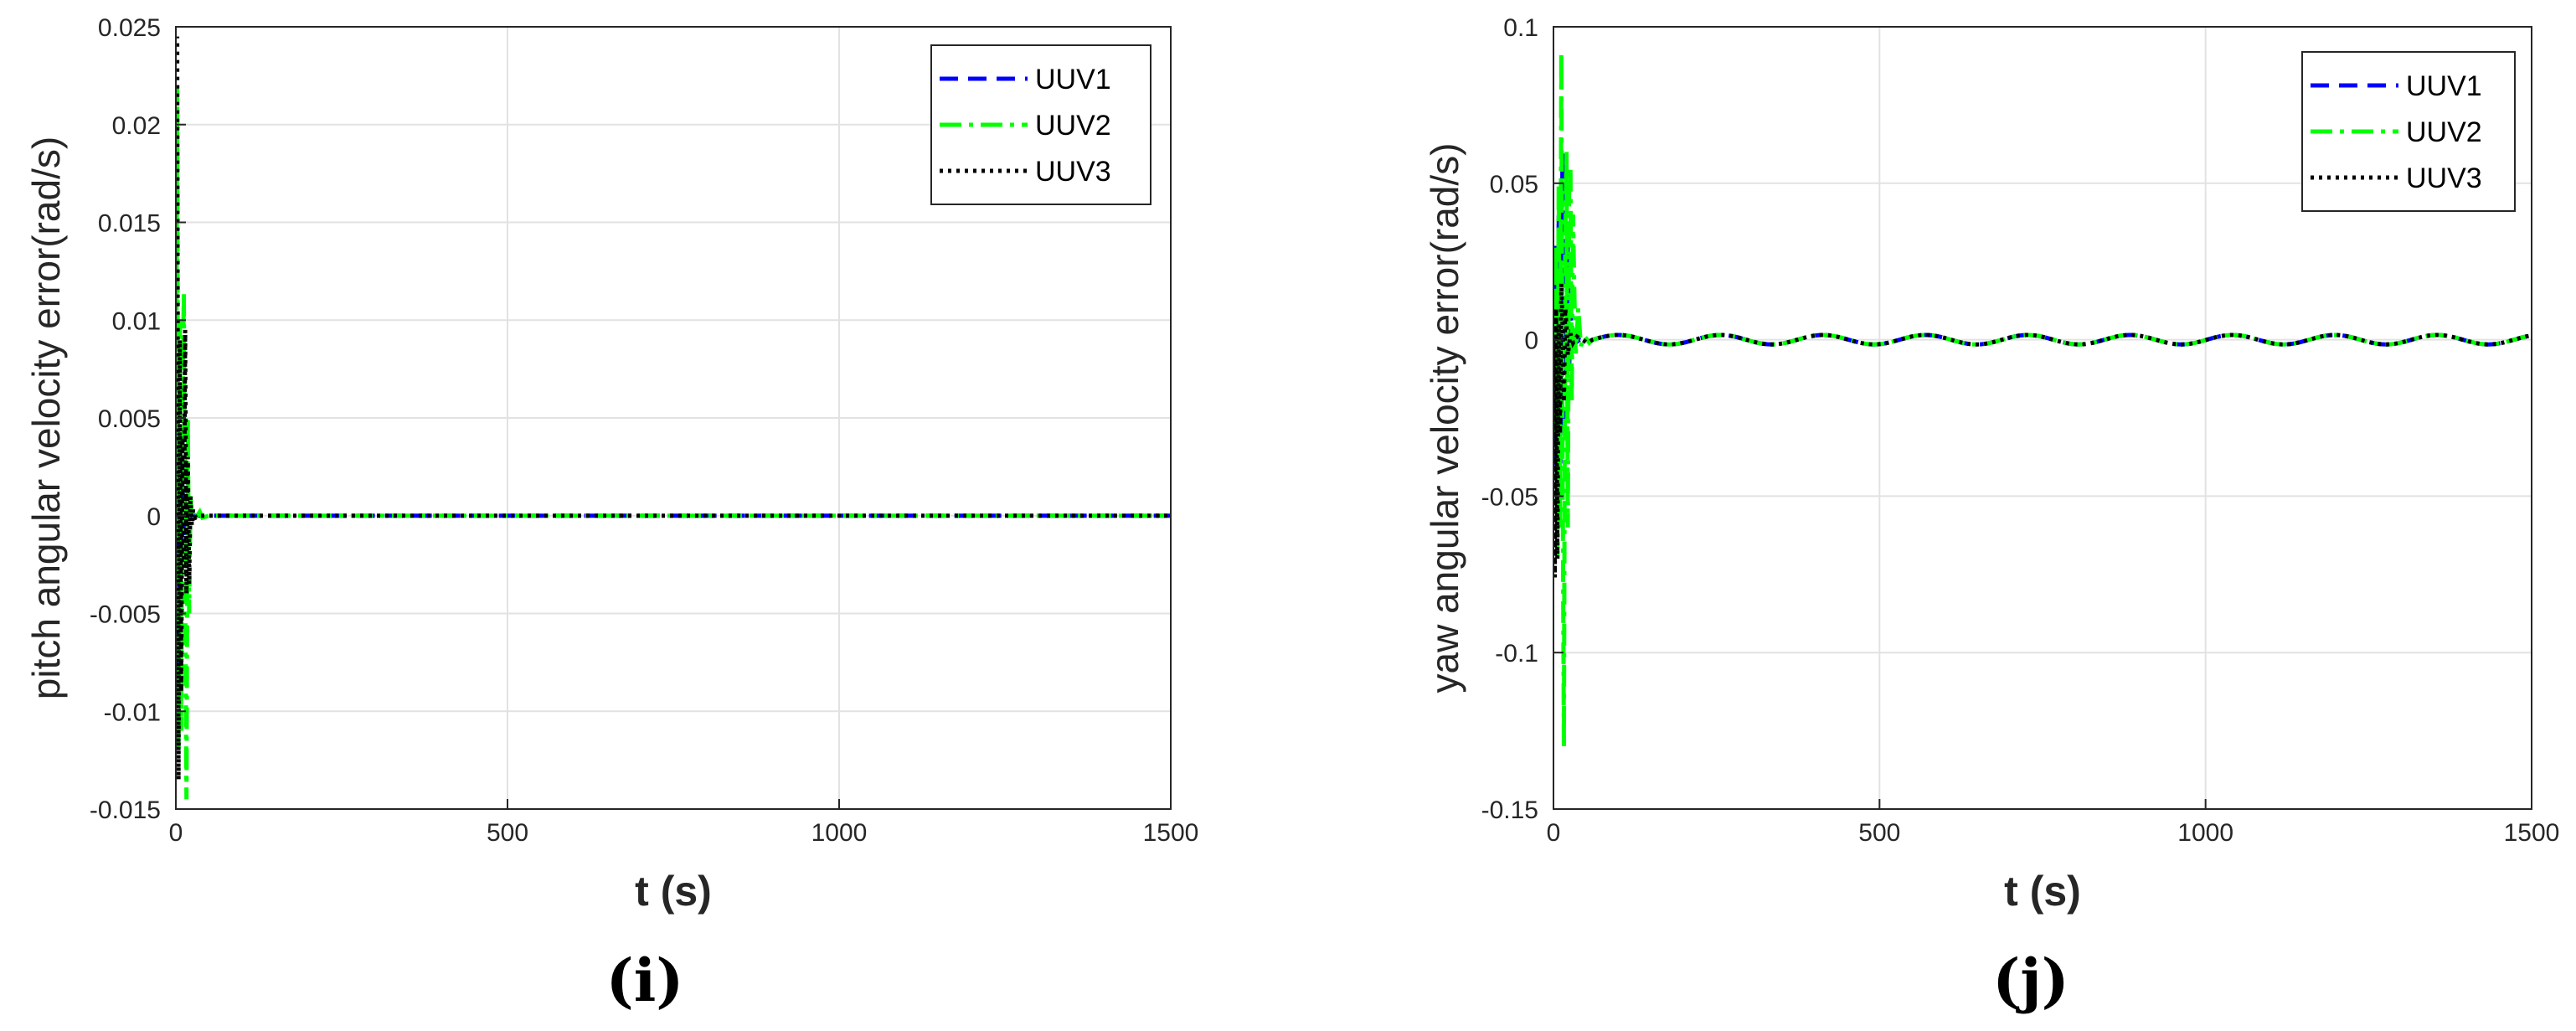  Describe the element at coordinates (2030, 981) in the screenshot. I see `panel-1-panel-label: (j)` at that location.